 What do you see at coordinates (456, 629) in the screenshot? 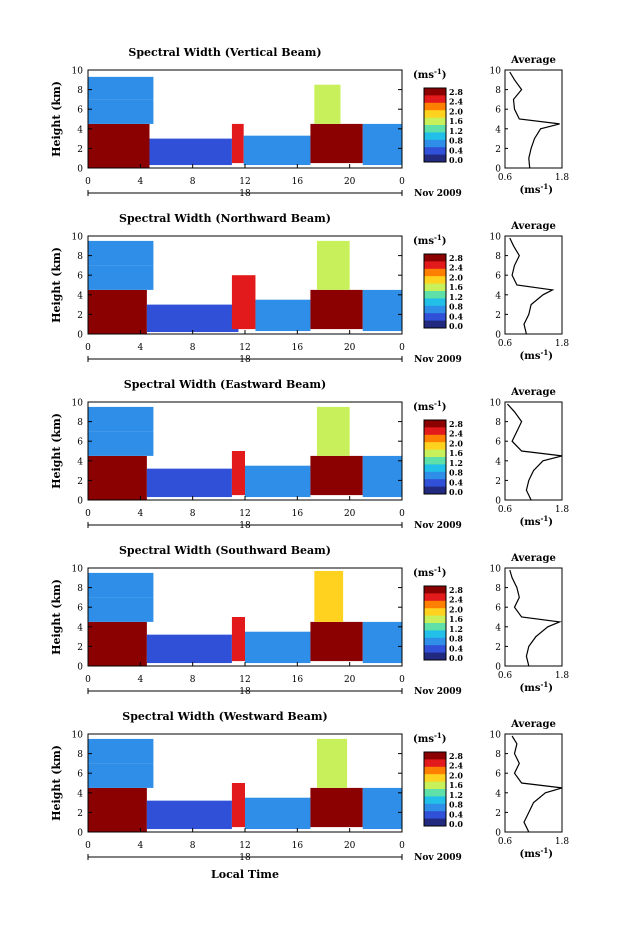
I see `colorbar-tick-label: 1.2` at bounding box center [456, 629].